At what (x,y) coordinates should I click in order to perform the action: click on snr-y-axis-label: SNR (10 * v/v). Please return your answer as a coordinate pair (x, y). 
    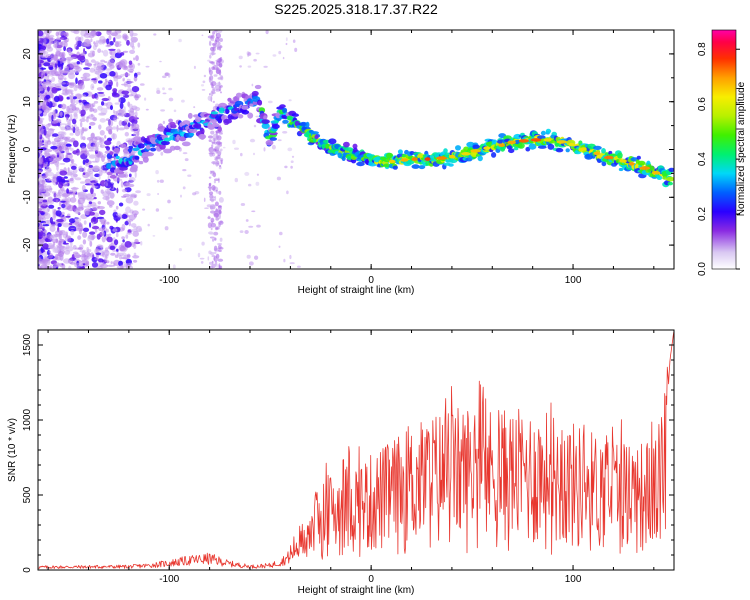
    Looking at the image, I should click on (12, 450).